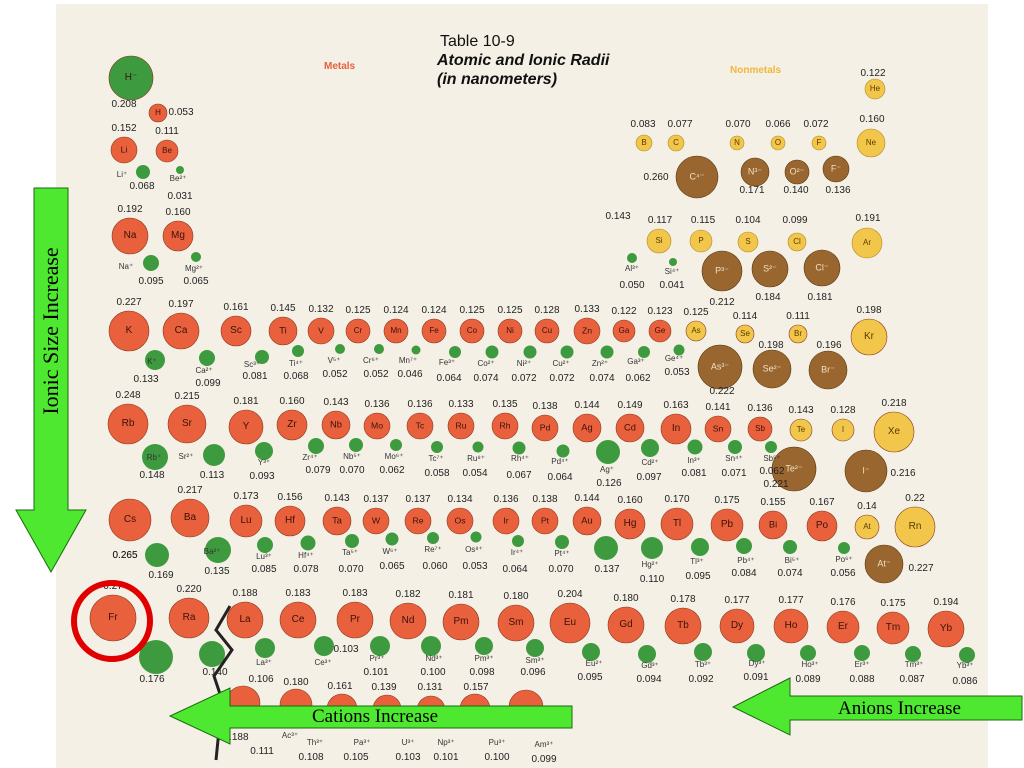 The image size is (1024, 768). Describe the element at coordinates (773, 524) in the screenshot. I see `element-symbol: Bi` at that location.